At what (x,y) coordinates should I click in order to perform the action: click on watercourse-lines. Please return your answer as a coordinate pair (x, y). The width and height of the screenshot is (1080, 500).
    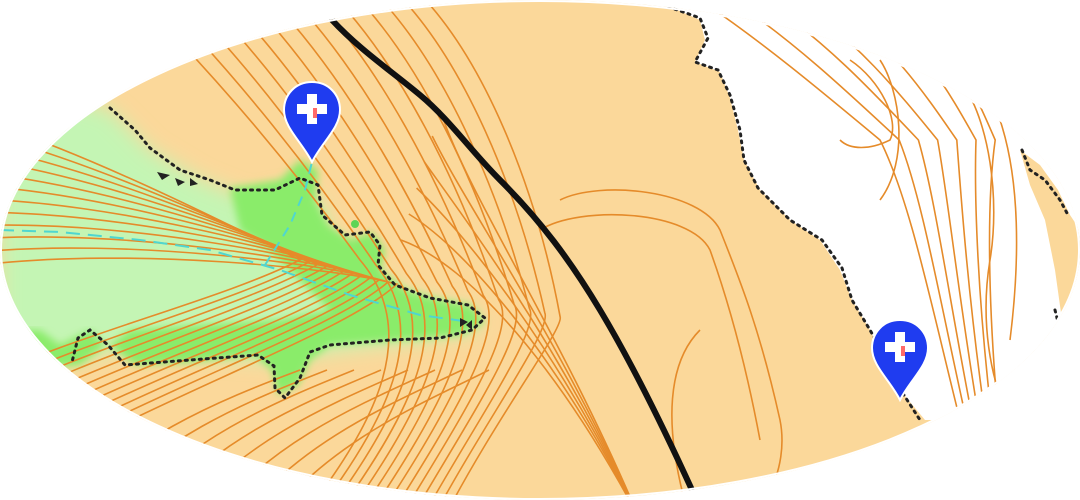
    Looking at the image, I should click on (235, 242).